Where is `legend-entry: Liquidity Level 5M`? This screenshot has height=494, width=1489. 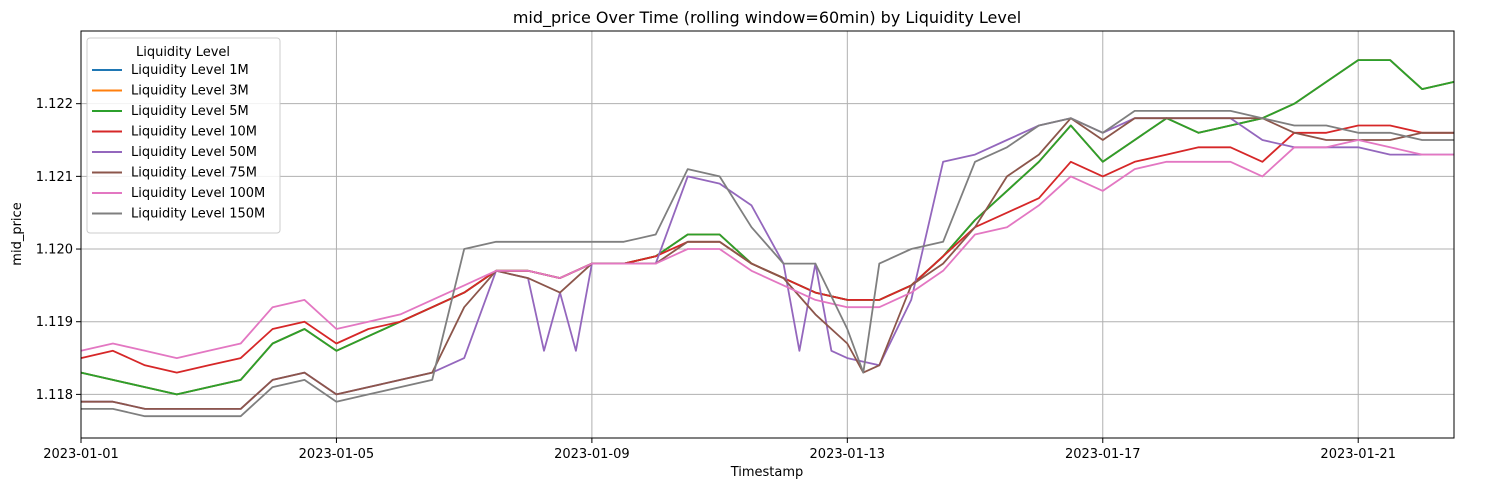
legend-entry: Liquidity Level 5M is located at coordinates (190, 111).